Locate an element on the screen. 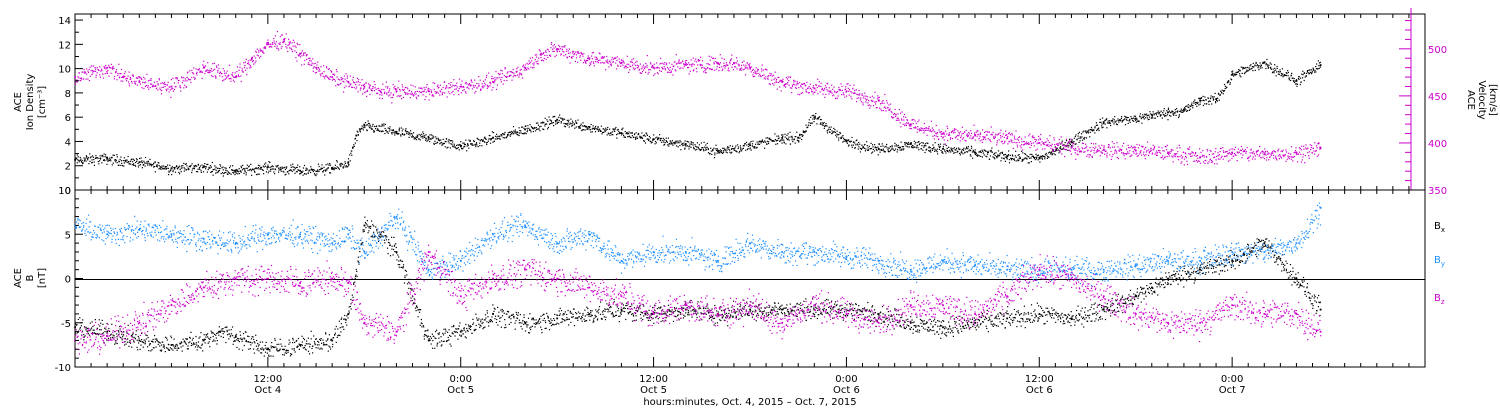 The image size is (1500, 410). density-value-marker is located at coordinates (685, 144).